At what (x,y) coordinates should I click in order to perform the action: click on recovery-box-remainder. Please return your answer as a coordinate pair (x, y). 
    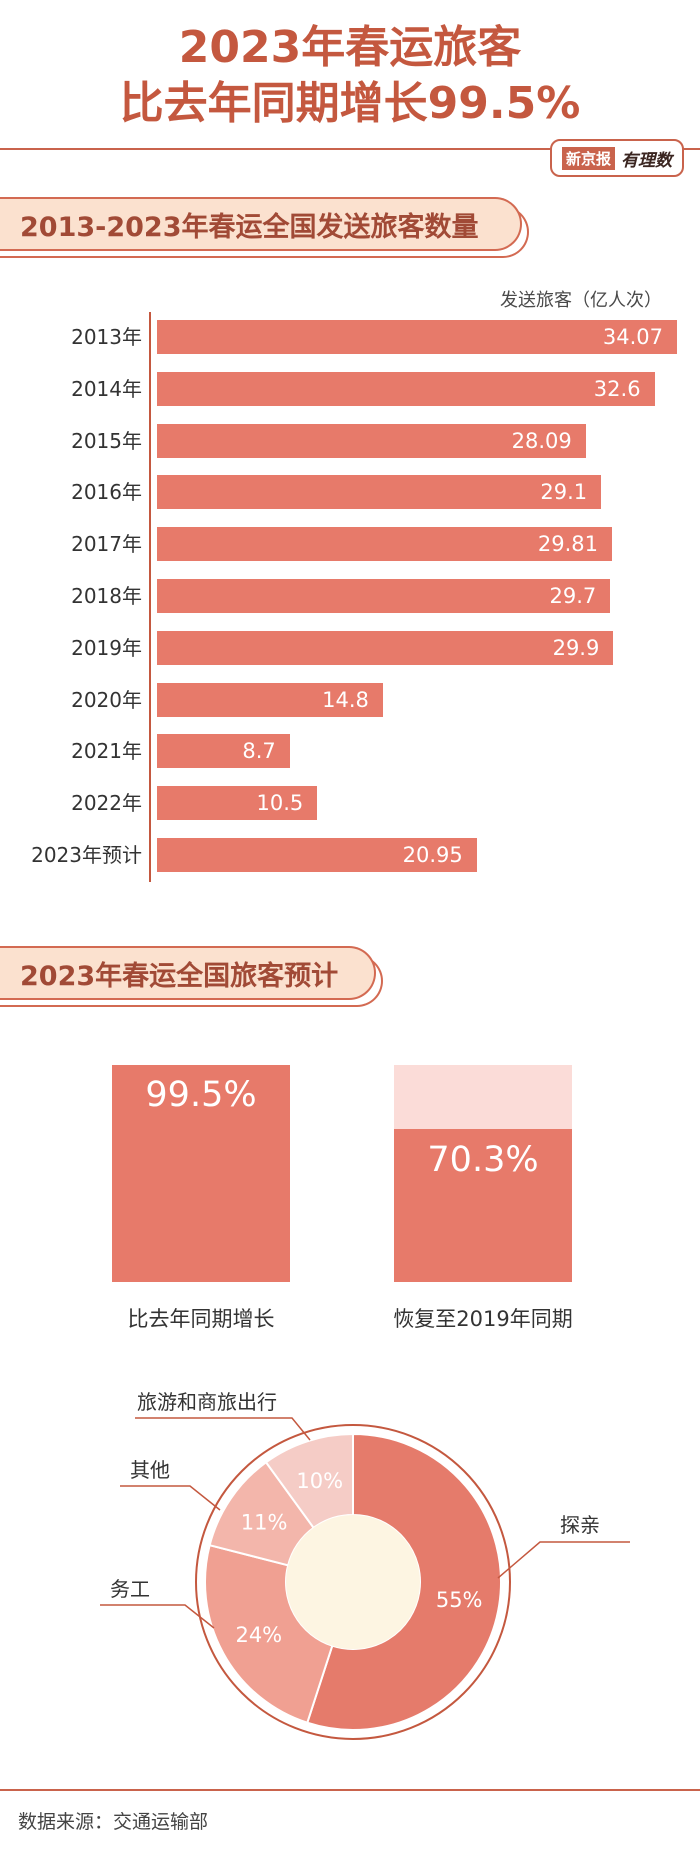
    Looking at the image, I should click on (483, 1097).